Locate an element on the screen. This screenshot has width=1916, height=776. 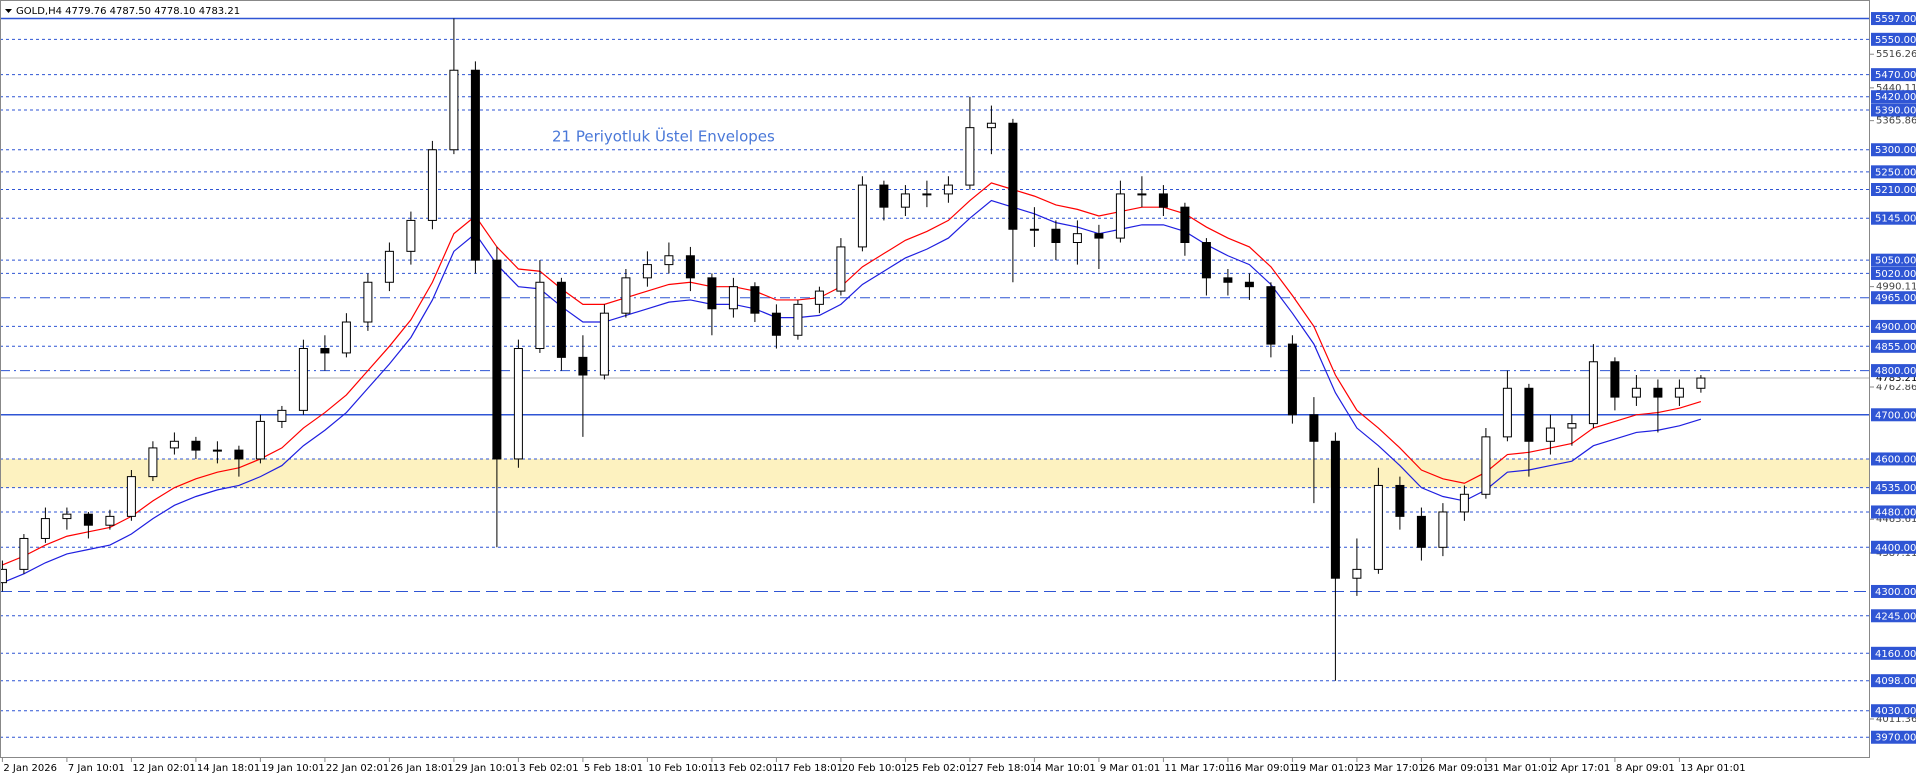
y-tick-label: 5440.11 is located at coordinates (1896, 88).